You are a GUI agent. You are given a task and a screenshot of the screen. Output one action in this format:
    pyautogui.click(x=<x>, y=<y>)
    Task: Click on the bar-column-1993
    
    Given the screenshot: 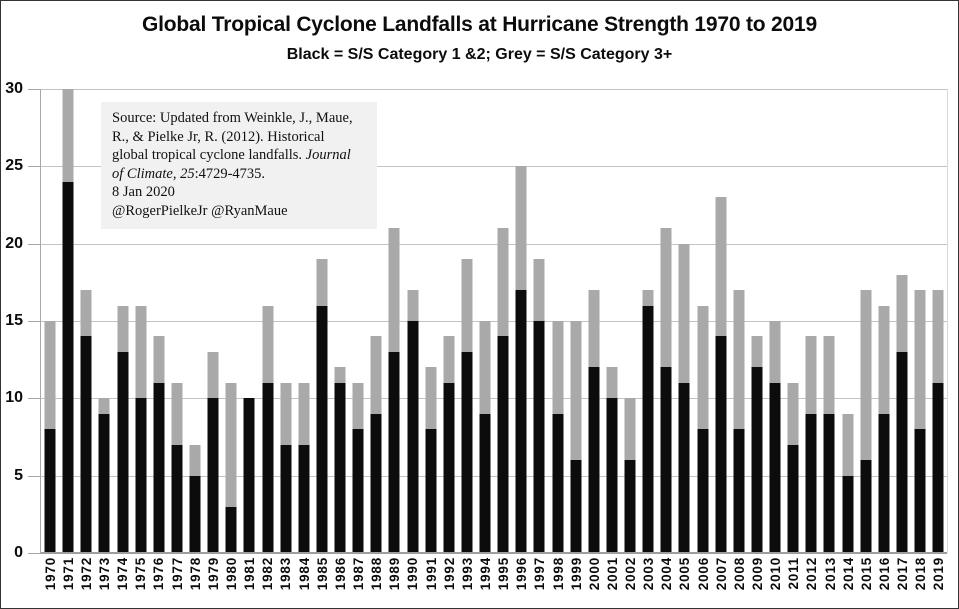 What is the action you would take?
    pyautogui.click(x=467, y=321)
    